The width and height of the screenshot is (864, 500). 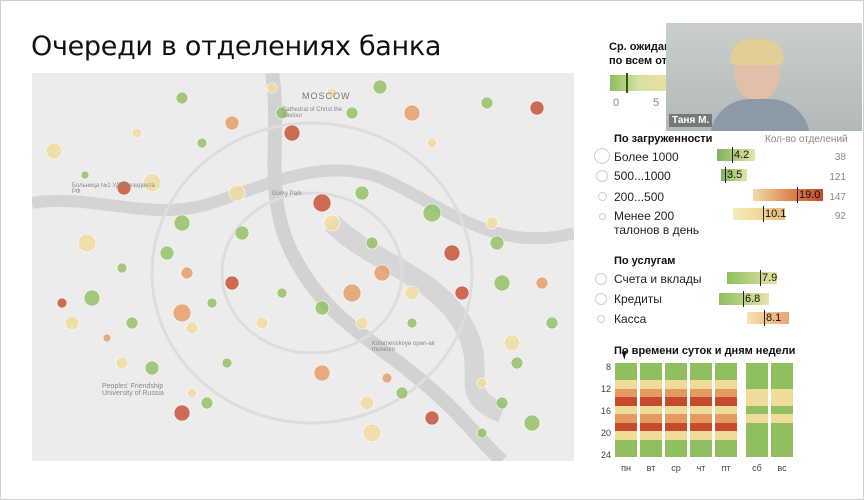 I want to click on service-label: Касса, so click(x=630, y=319).